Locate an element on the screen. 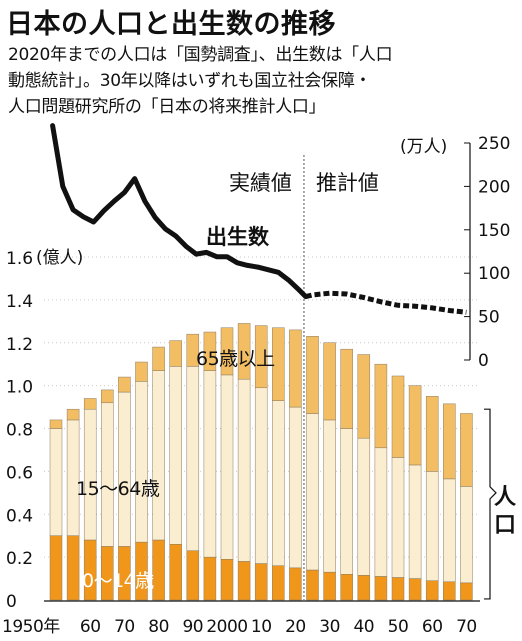 The width and height of the screenshot is (522, 641). x-tick-label: 70 is located at coordinates (466, 627).